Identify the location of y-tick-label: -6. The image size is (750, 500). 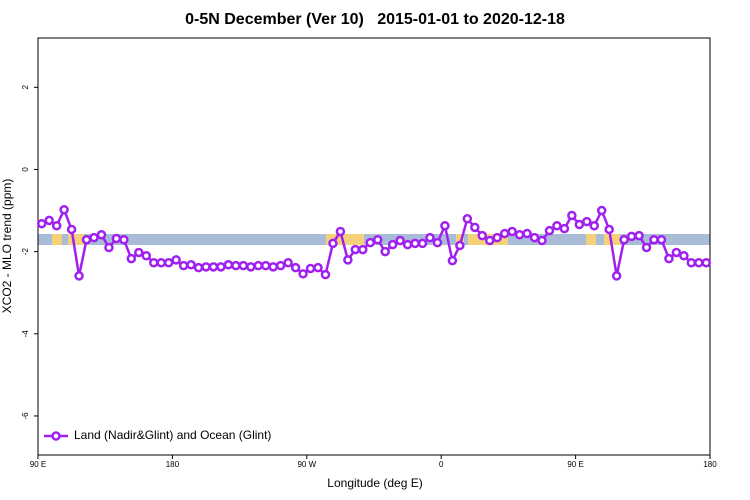
(25, 416).